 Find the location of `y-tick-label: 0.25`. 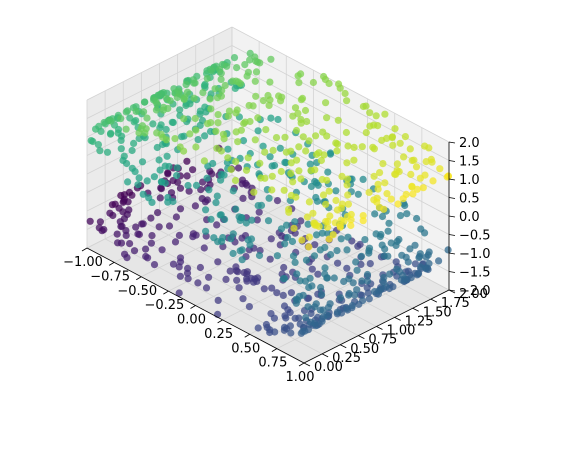

y-tick-label: 0.25 is located at coordinates (346, 358).